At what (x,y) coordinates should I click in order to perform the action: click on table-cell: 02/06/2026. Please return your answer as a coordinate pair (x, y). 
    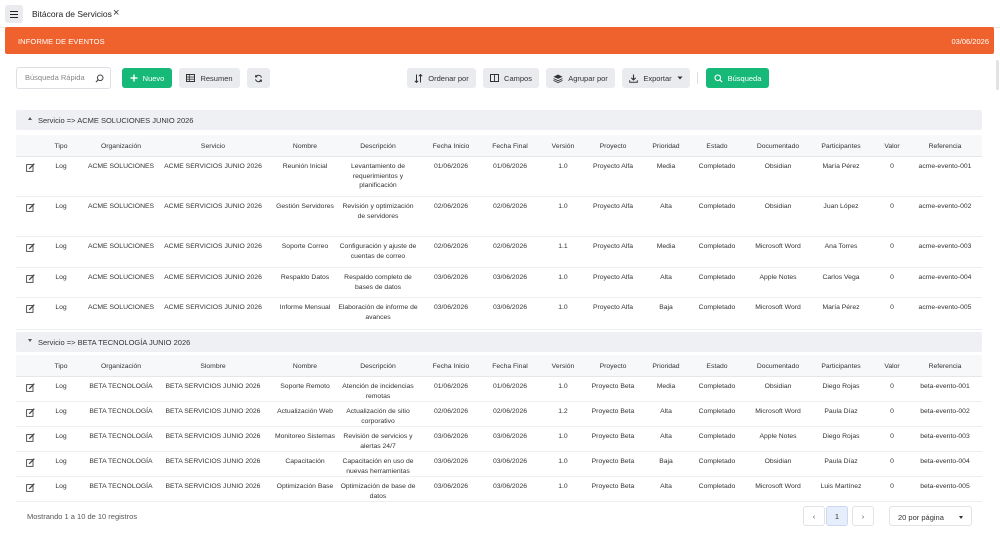
    Looking at the image, I should click on (451, 411).